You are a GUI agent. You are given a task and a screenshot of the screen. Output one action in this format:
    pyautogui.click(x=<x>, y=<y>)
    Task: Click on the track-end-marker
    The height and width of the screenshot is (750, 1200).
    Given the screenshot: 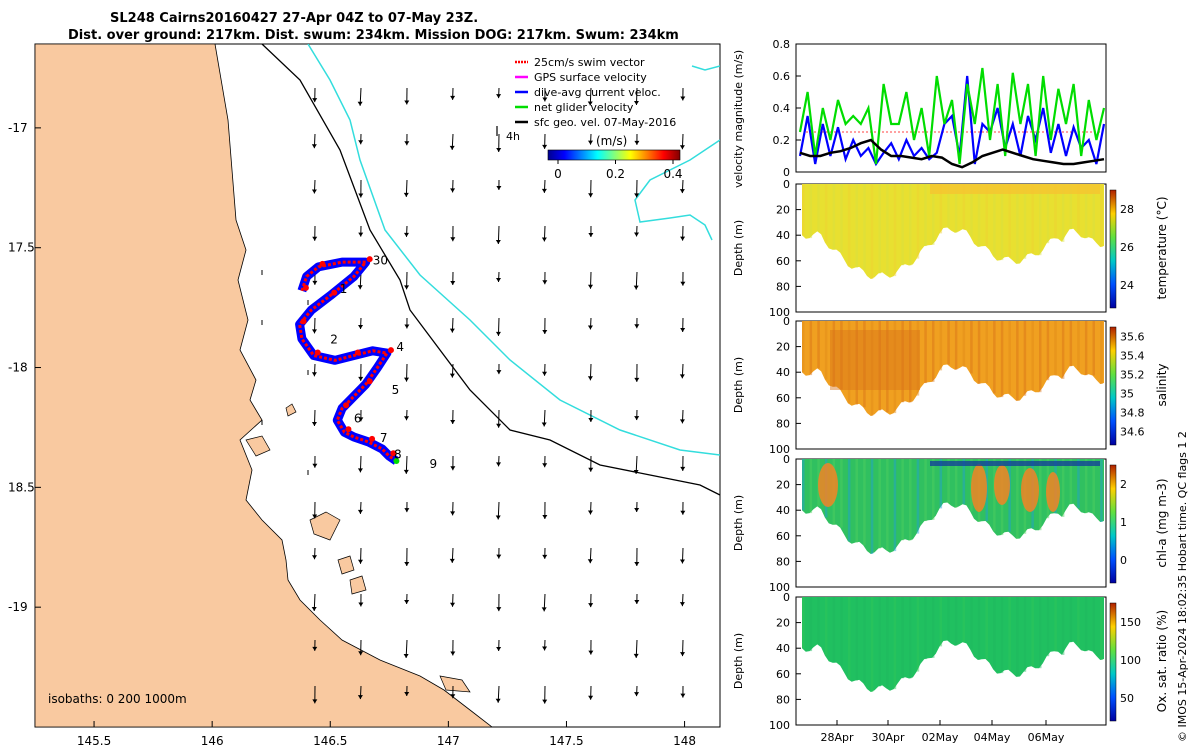 What is the action you would take?
    pyautogui.click(x=396, y=460)
    